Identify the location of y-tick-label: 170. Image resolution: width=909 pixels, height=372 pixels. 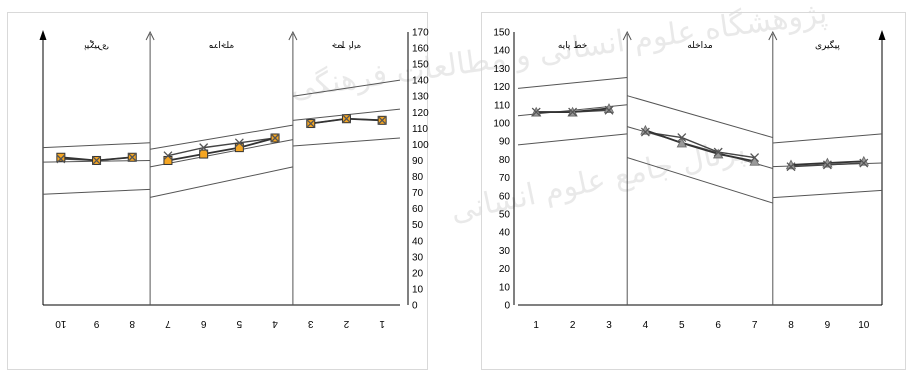
(420, 33).